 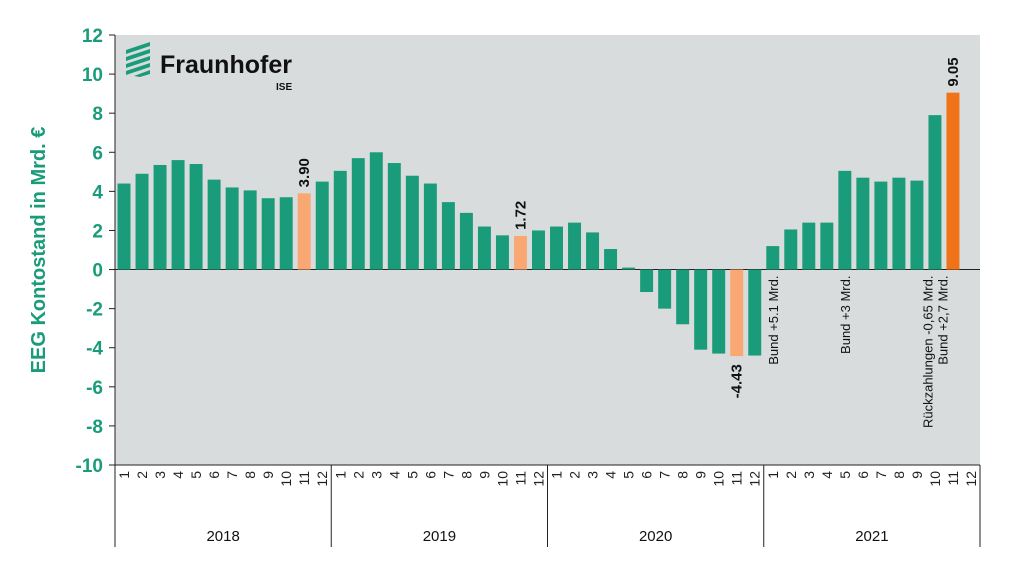 What do you see at coordinates (845, 315) in the screenshot?
I see `annotation-2-line-1: Bund +3 Mrd.` at bounding box center [845, 315].